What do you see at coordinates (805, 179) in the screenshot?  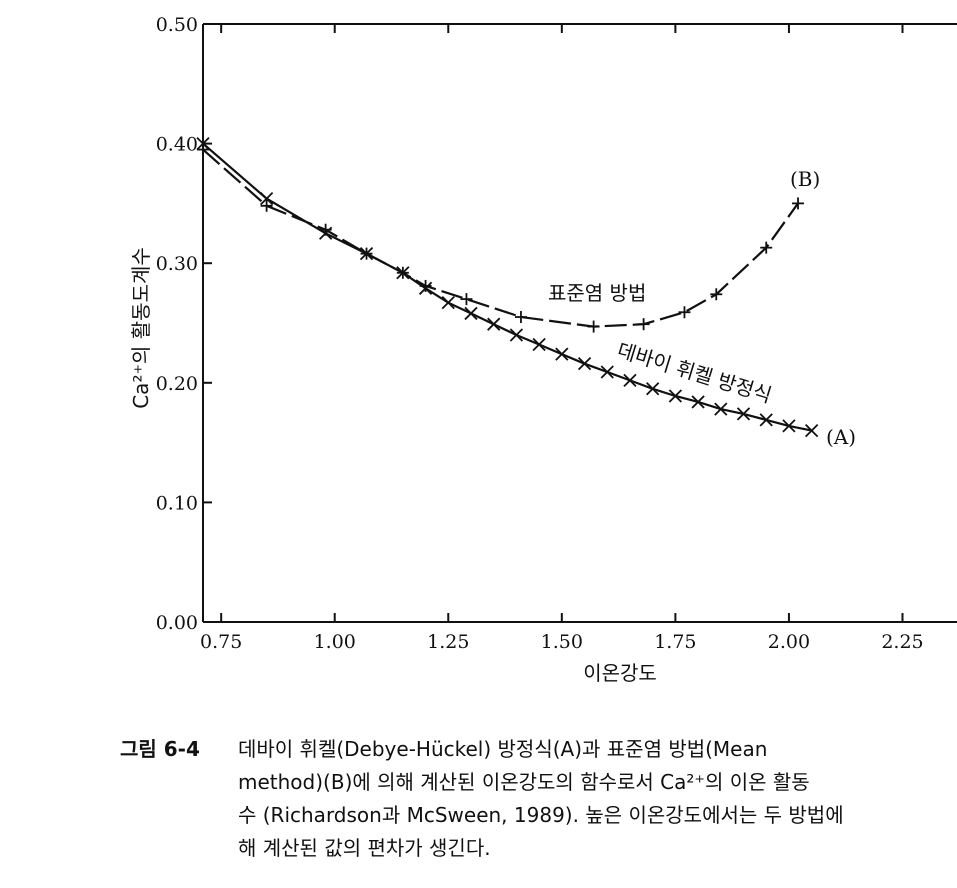 I see `series-b-letter: (B)` at bounding box center [805, 179].